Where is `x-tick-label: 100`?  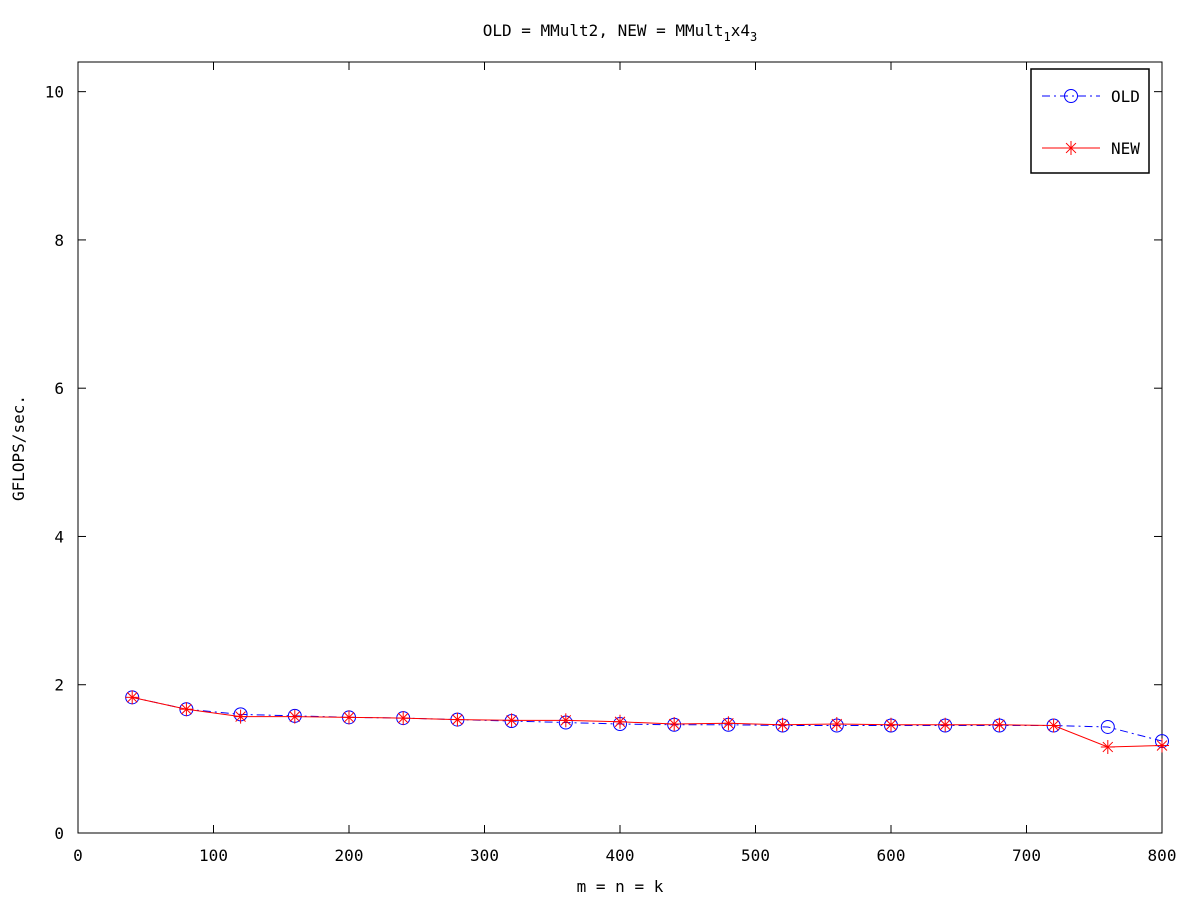
x-tick-label: 100 is located at coordinates (213, 855).